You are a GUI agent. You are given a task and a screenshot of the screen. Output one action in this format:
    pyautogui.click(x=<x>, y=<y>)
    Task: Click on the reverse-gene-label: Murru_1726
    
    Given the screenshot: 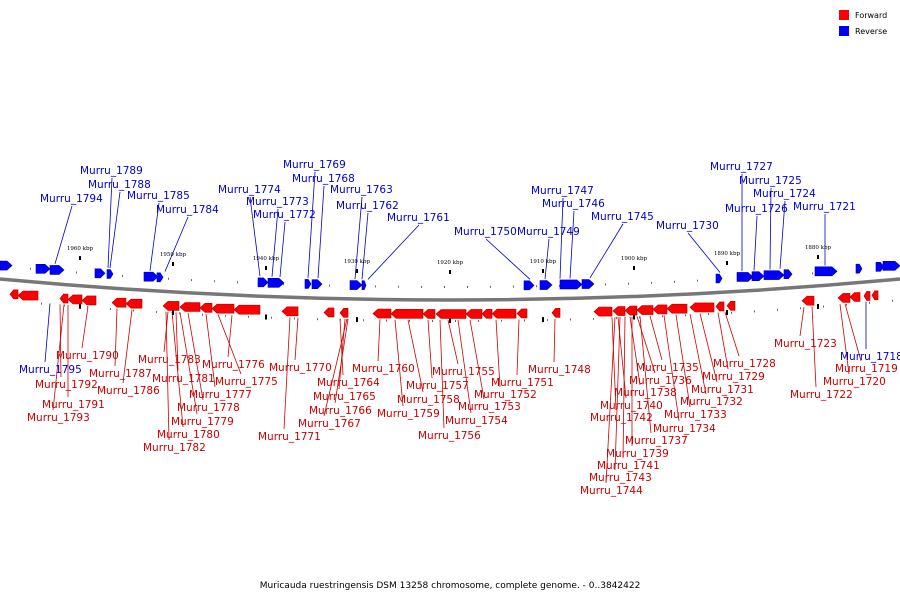 What is the action you would take?
    pyautogui.click(x=756, y=209)
    